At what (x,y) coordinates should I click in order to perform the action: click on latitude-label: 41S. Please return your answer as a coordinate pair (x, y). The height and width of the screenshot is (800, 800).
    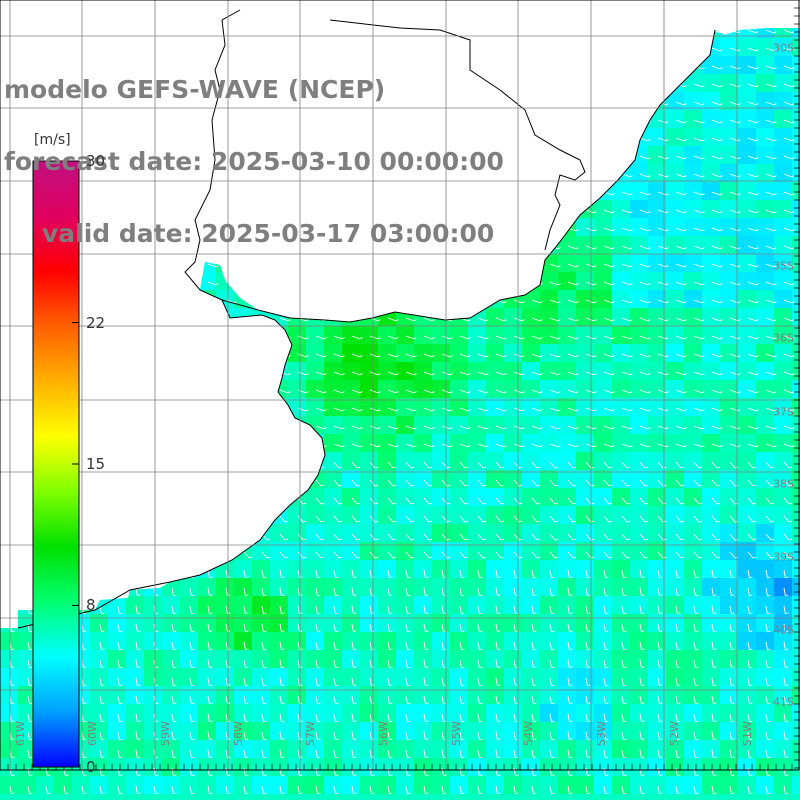
    Looking at the image, I should click on (783, 702).